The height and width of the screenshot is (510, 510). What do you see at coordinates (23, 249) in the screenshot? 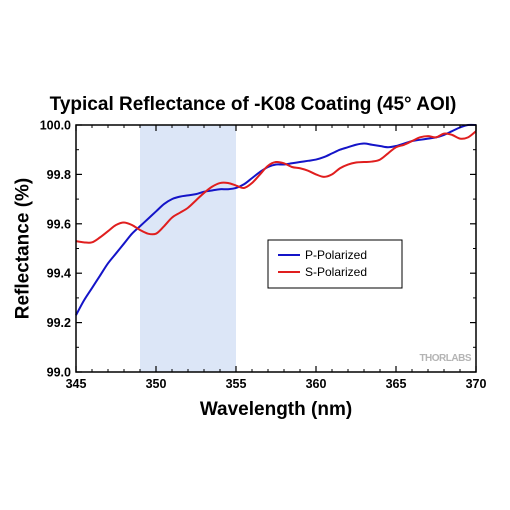
I see `y-axis-label: Reflectance (%)` at bounding box center [23, 249].